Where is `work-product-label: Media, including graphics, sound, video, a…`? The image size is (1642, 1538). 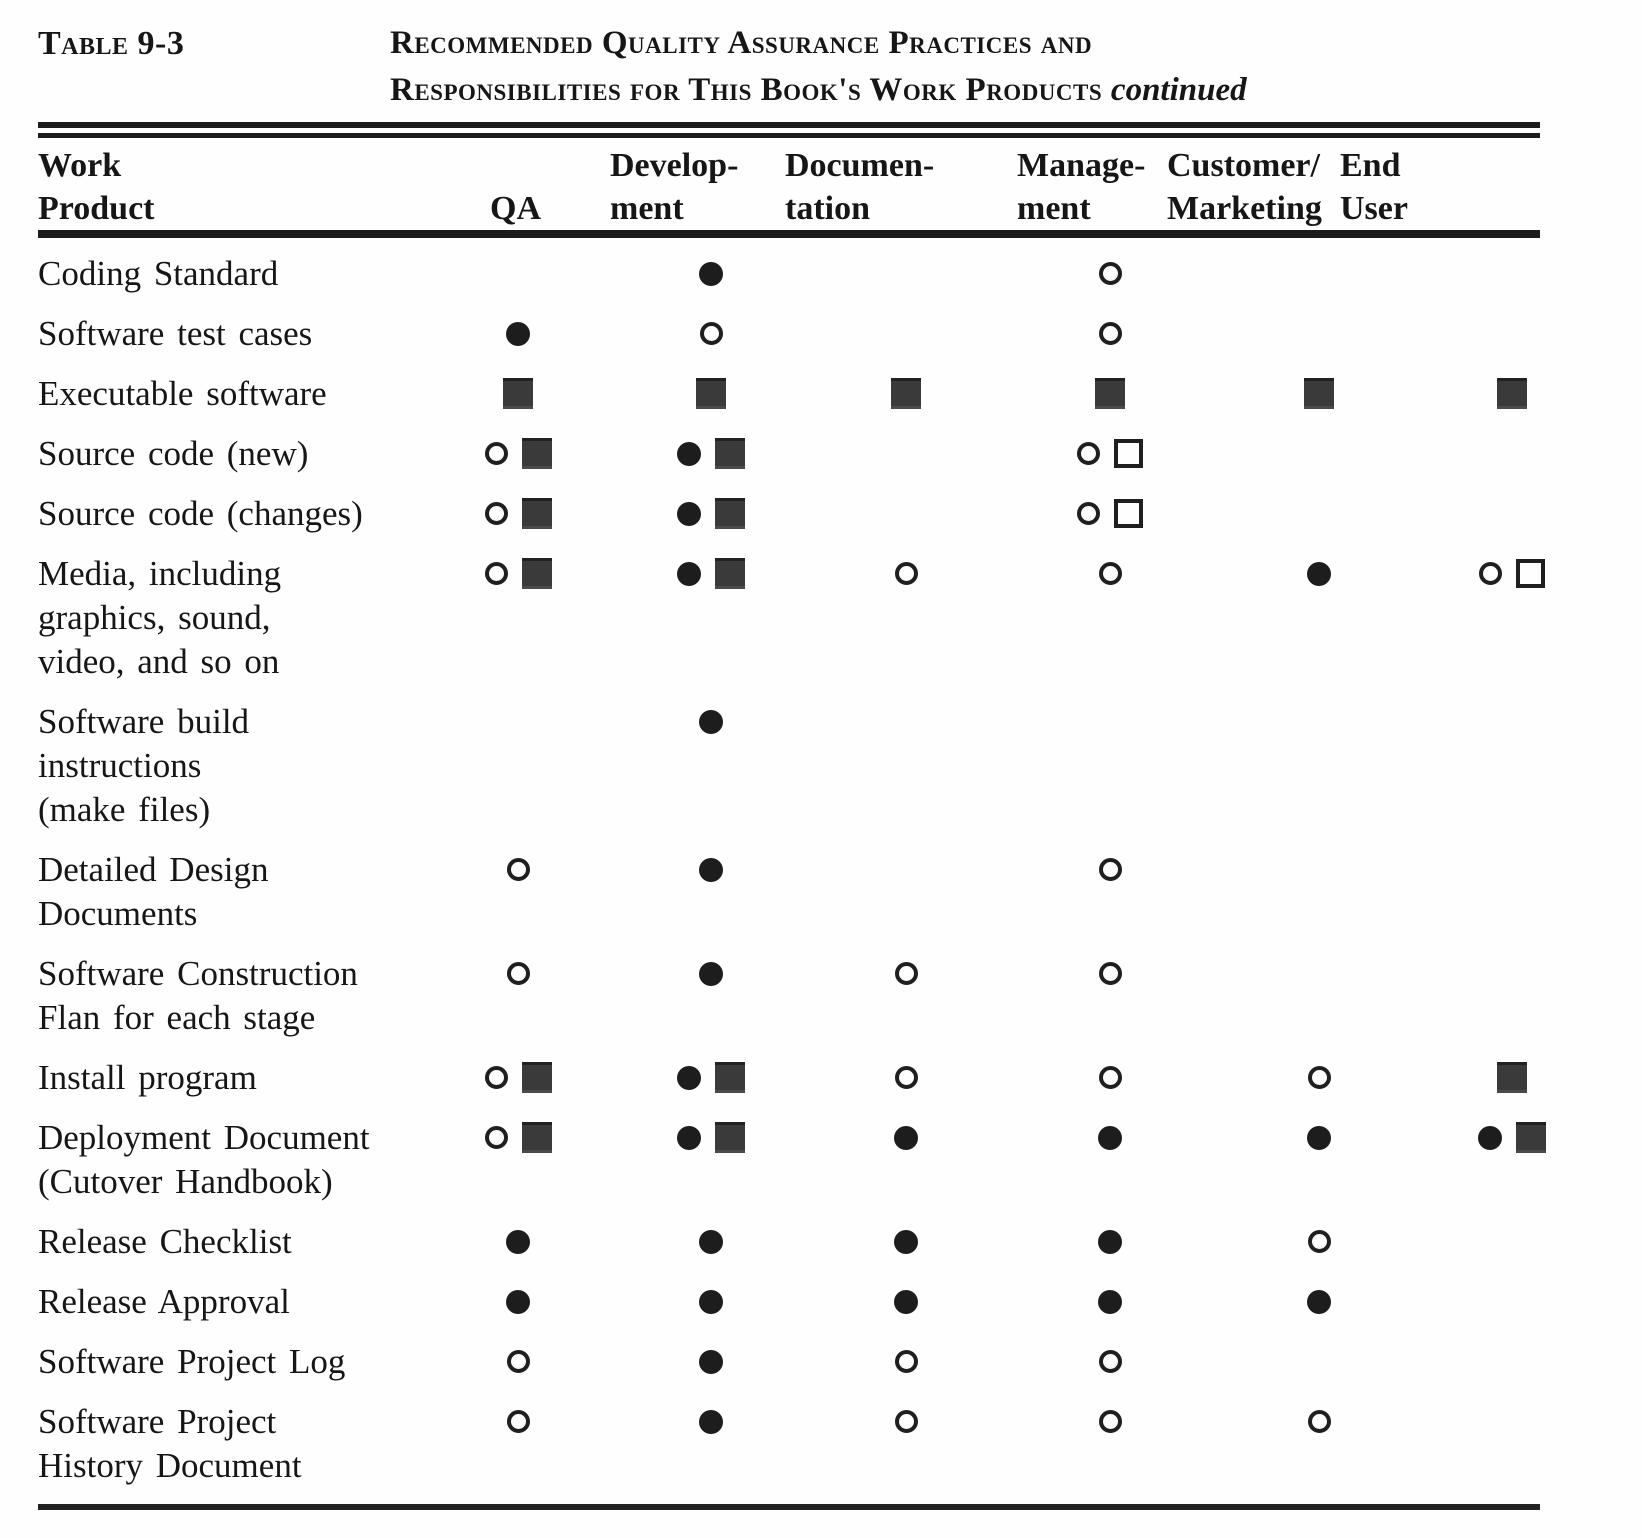 work-product-label: Media, including graphics, sound, video, a… is located at coordinates (223, 618).